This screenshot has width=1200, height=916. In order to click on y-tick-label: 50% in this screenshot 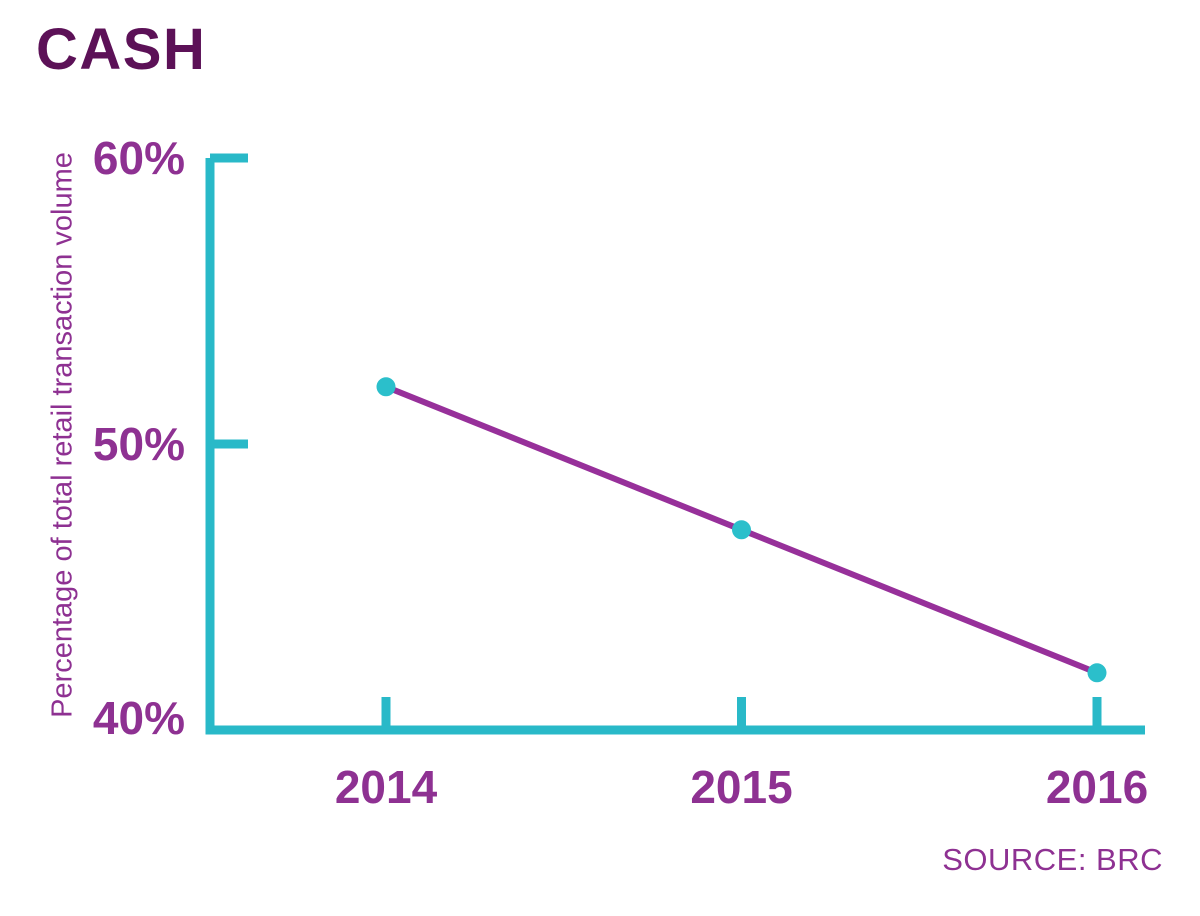, I will do `click(139, 444)`.